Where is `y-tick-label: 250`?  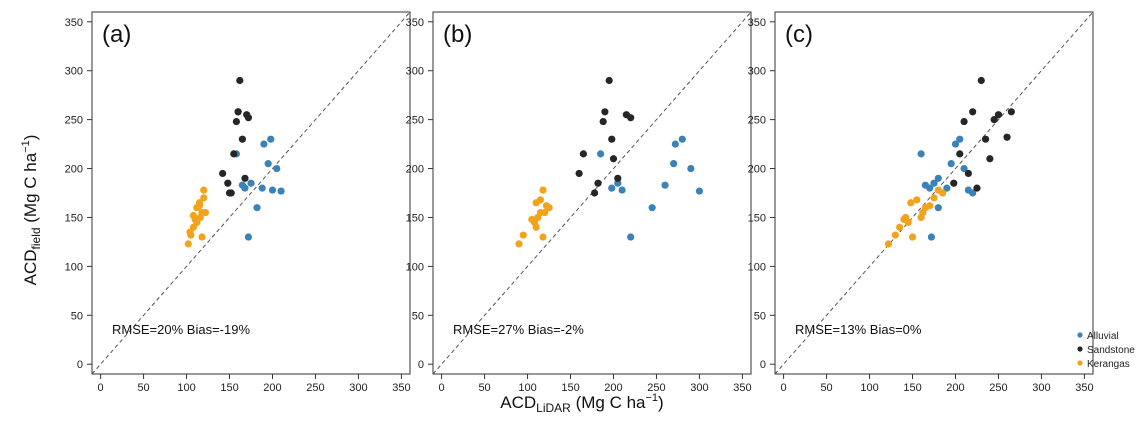 y-tick-label: 250 is located at coordinates (757, 121).